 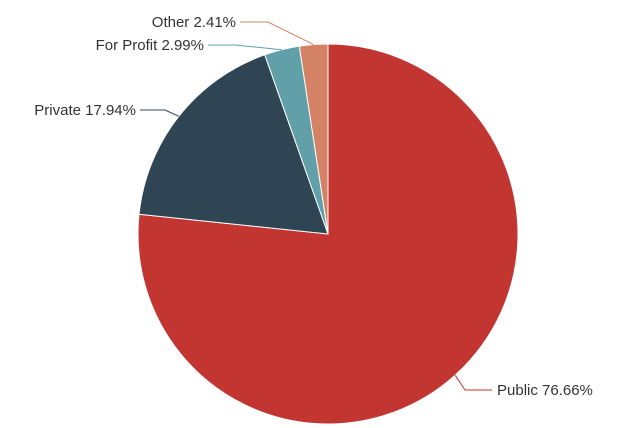 I want to click on pie-label-public: Public 76.66%, so click(x=545, y=390).